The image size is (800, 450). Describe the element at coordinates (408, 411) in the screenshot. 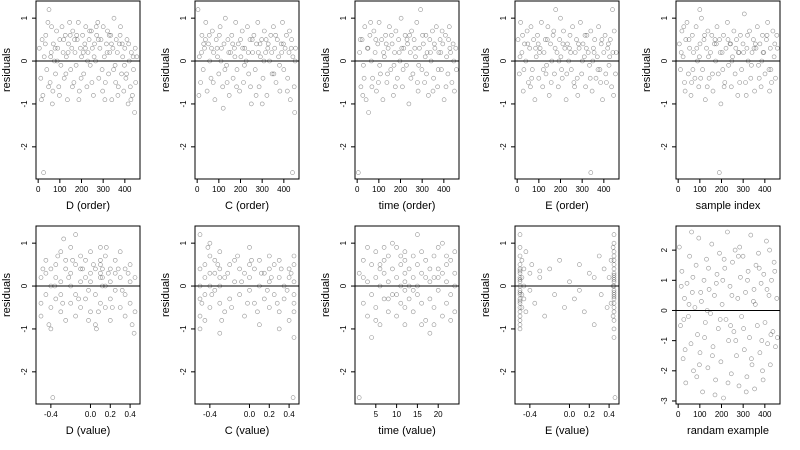

I see `x-axis: 5 10 15 20` at that location.